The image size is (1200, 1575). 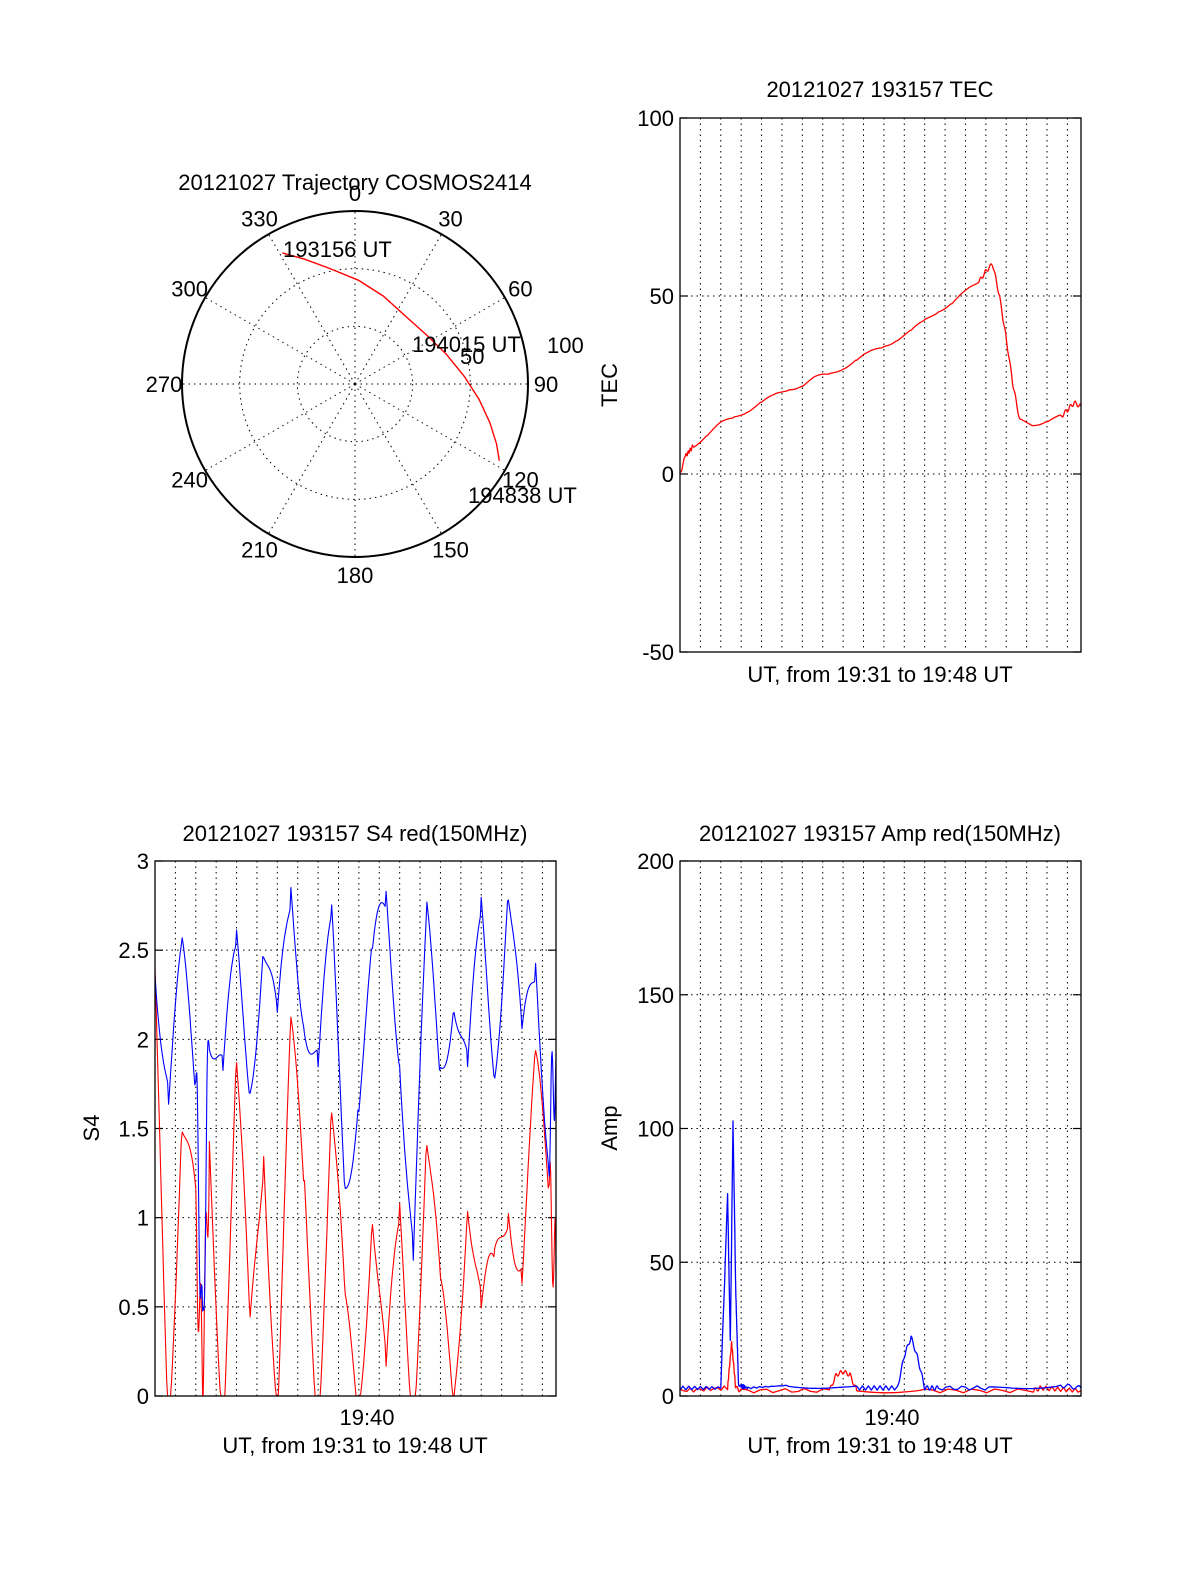 What do you see at coordinates (143, 1396) in the screenshot?
I see `s4-ytick-label-0: 0` at bounding box center [143, 1396].